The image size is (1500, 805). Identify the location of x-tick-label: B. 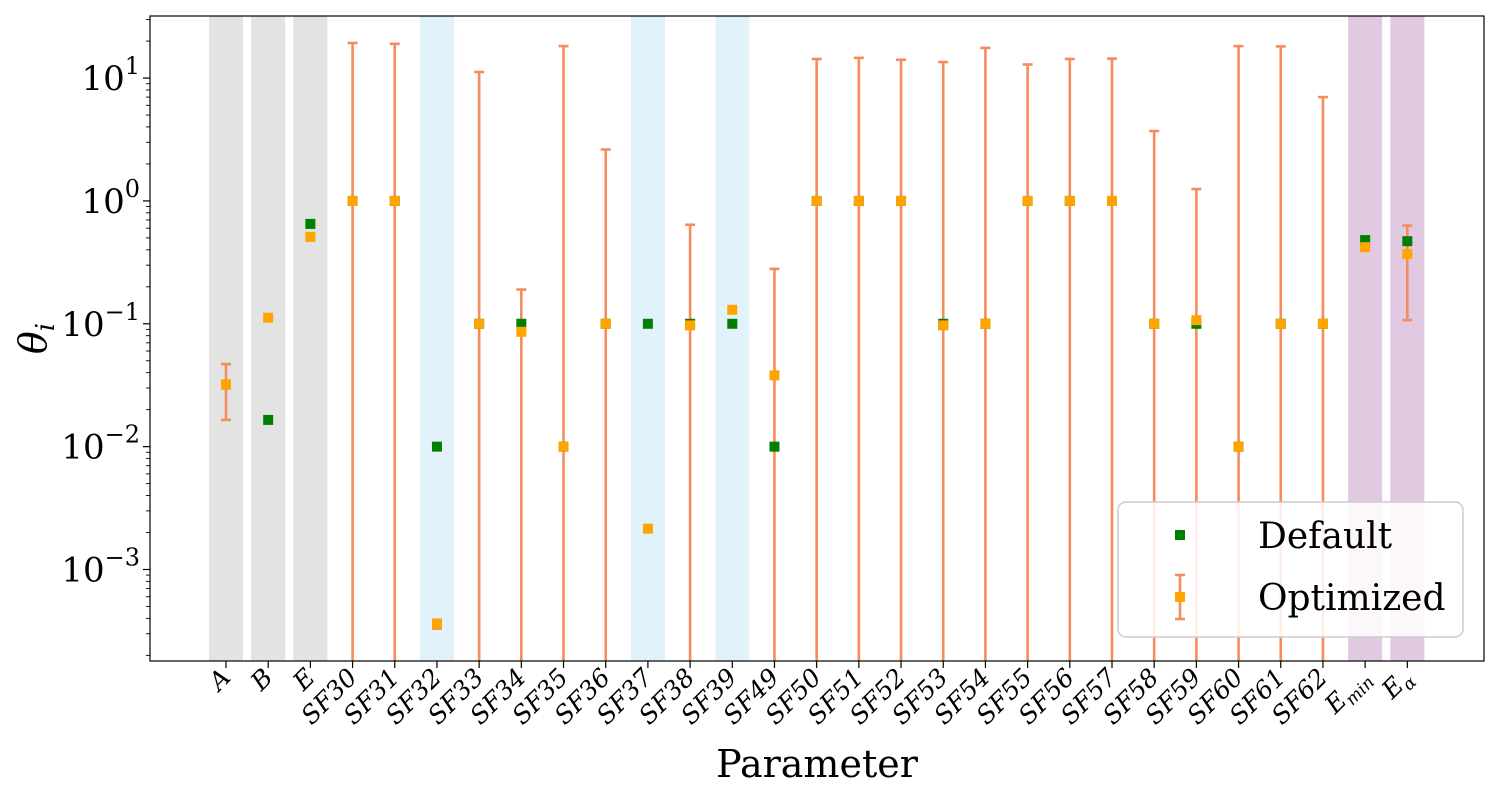
(261, 680).